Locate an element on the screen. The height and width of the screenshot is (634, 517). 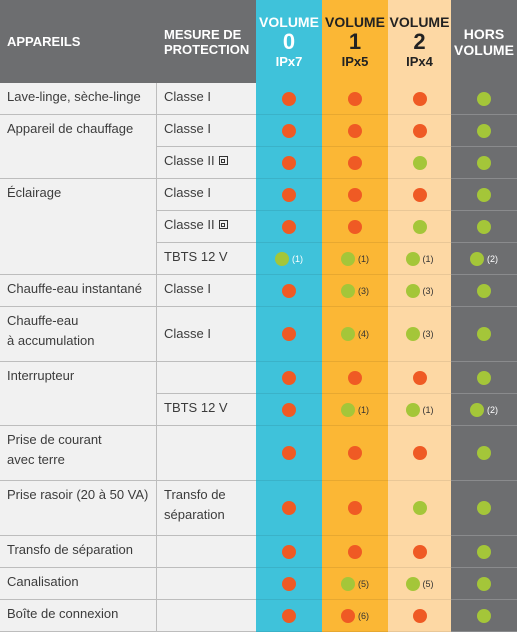
volume-cell-v2: (3) is located at coordinates (419, 291).